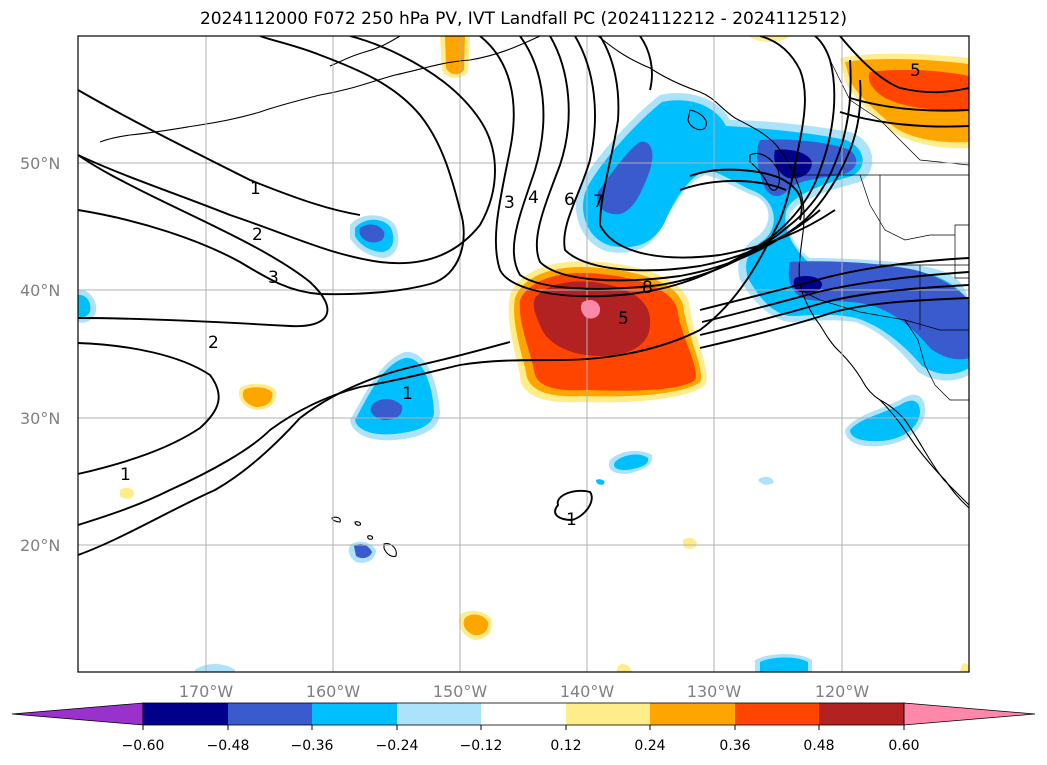  What do you see at coordinates (333, 691) in the screenshot?
I see `lon-label: 160°W` at bounding box center [333, 691].